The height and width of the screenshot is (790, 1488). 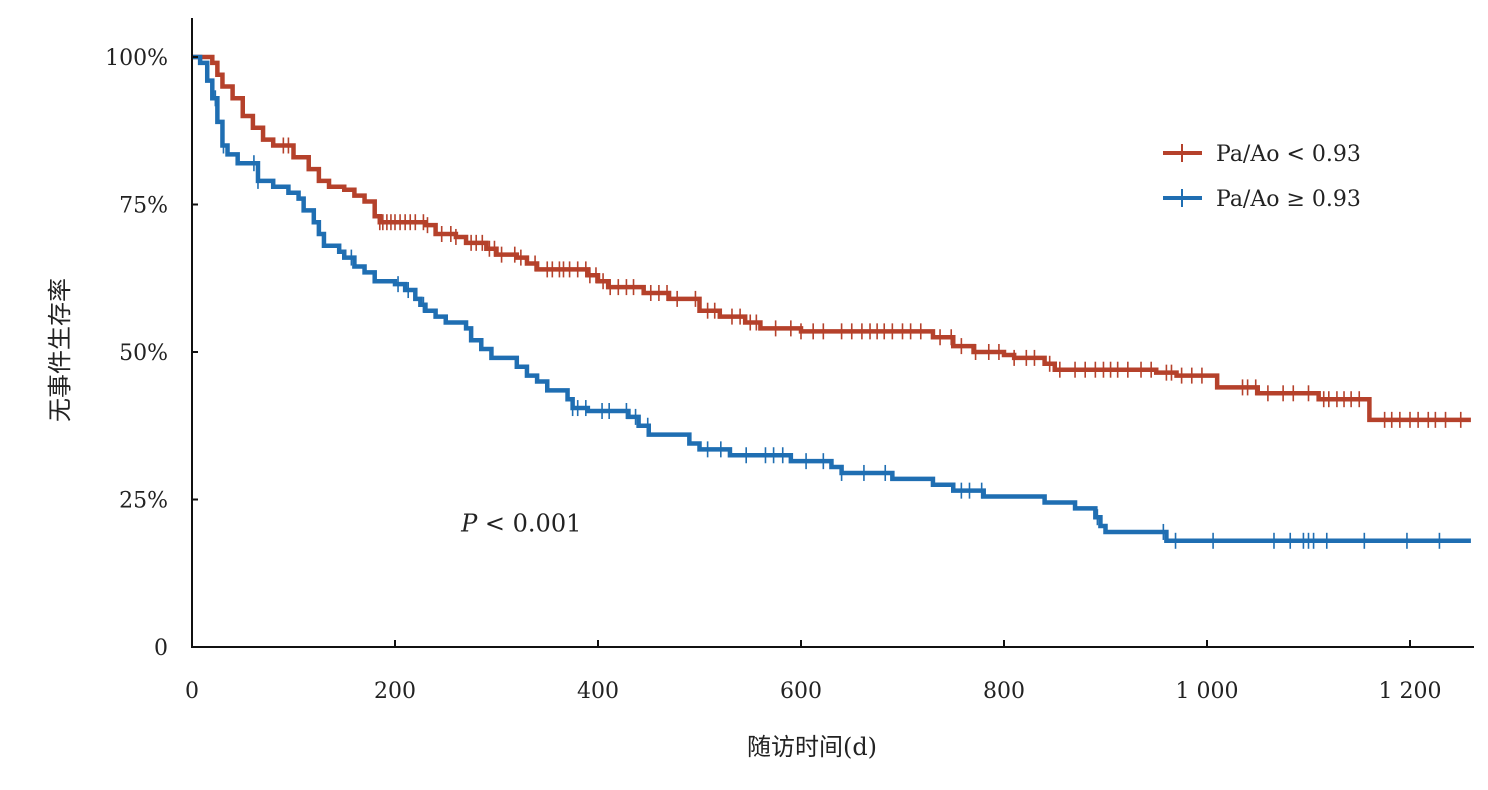 What do you see at coordinates (1262, 177) in the screenshot?
I see `legend: Pa/Ao < 0.93 Pa/Ao ≥ 0.93` at bounding box center [1262, 177].